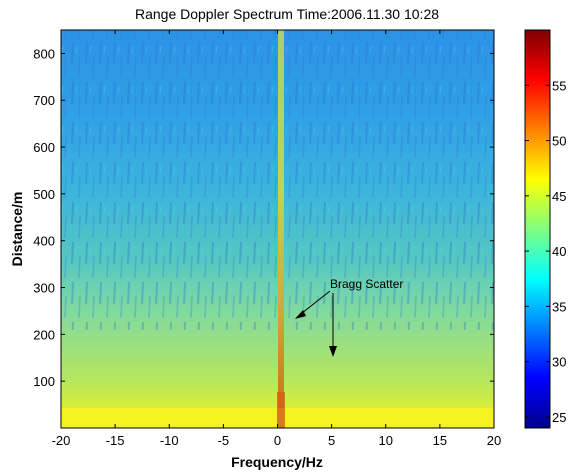 The width and height of the screenshot is (572, 475). I want to click on y-tick-label: 500, so click(44, 194).